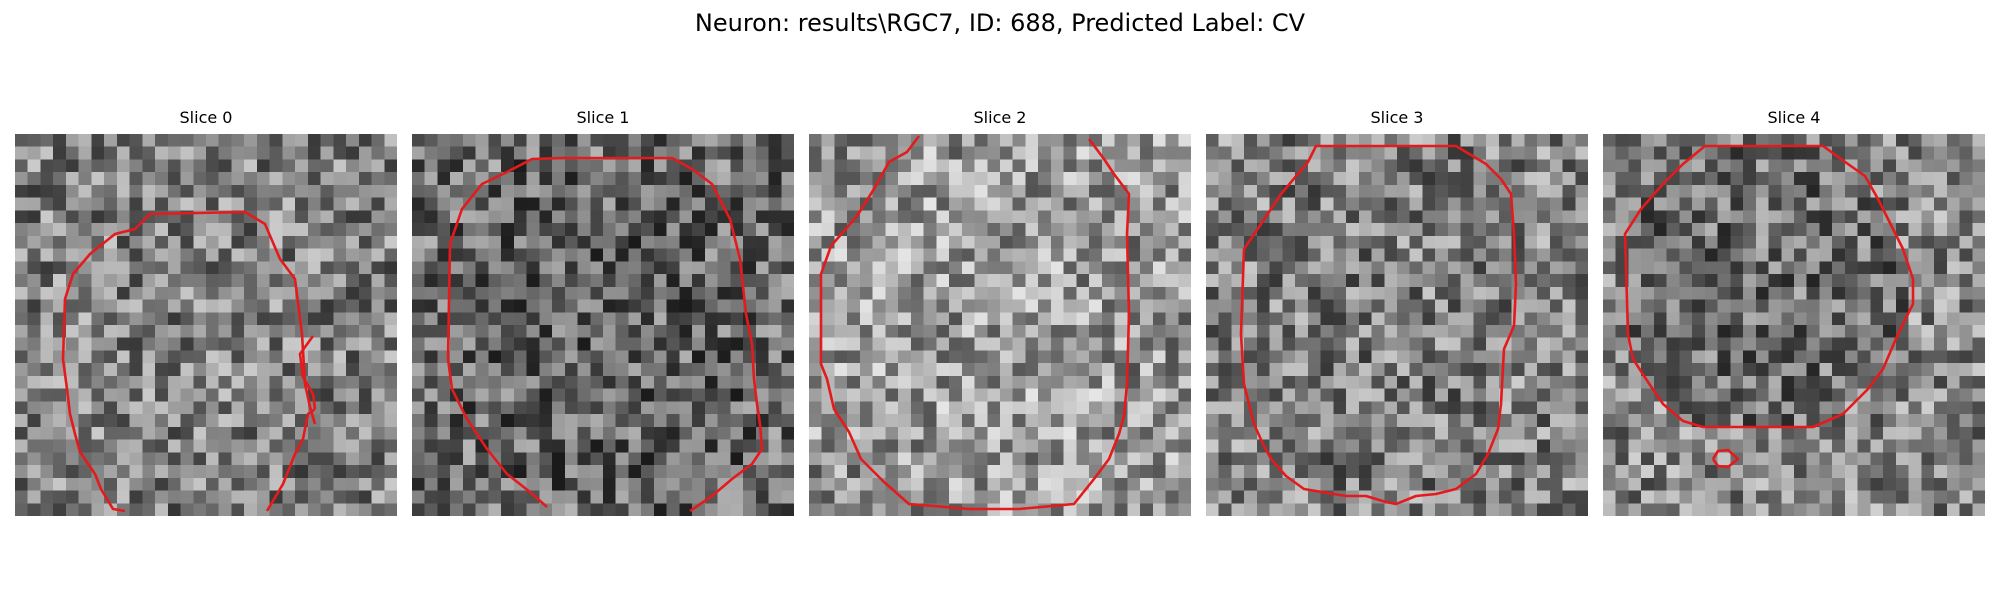 Image resolution: width=2000 pixels, height=600 pixels. I want to click on slice-panel-1: Slice 1, so click(603, 312).